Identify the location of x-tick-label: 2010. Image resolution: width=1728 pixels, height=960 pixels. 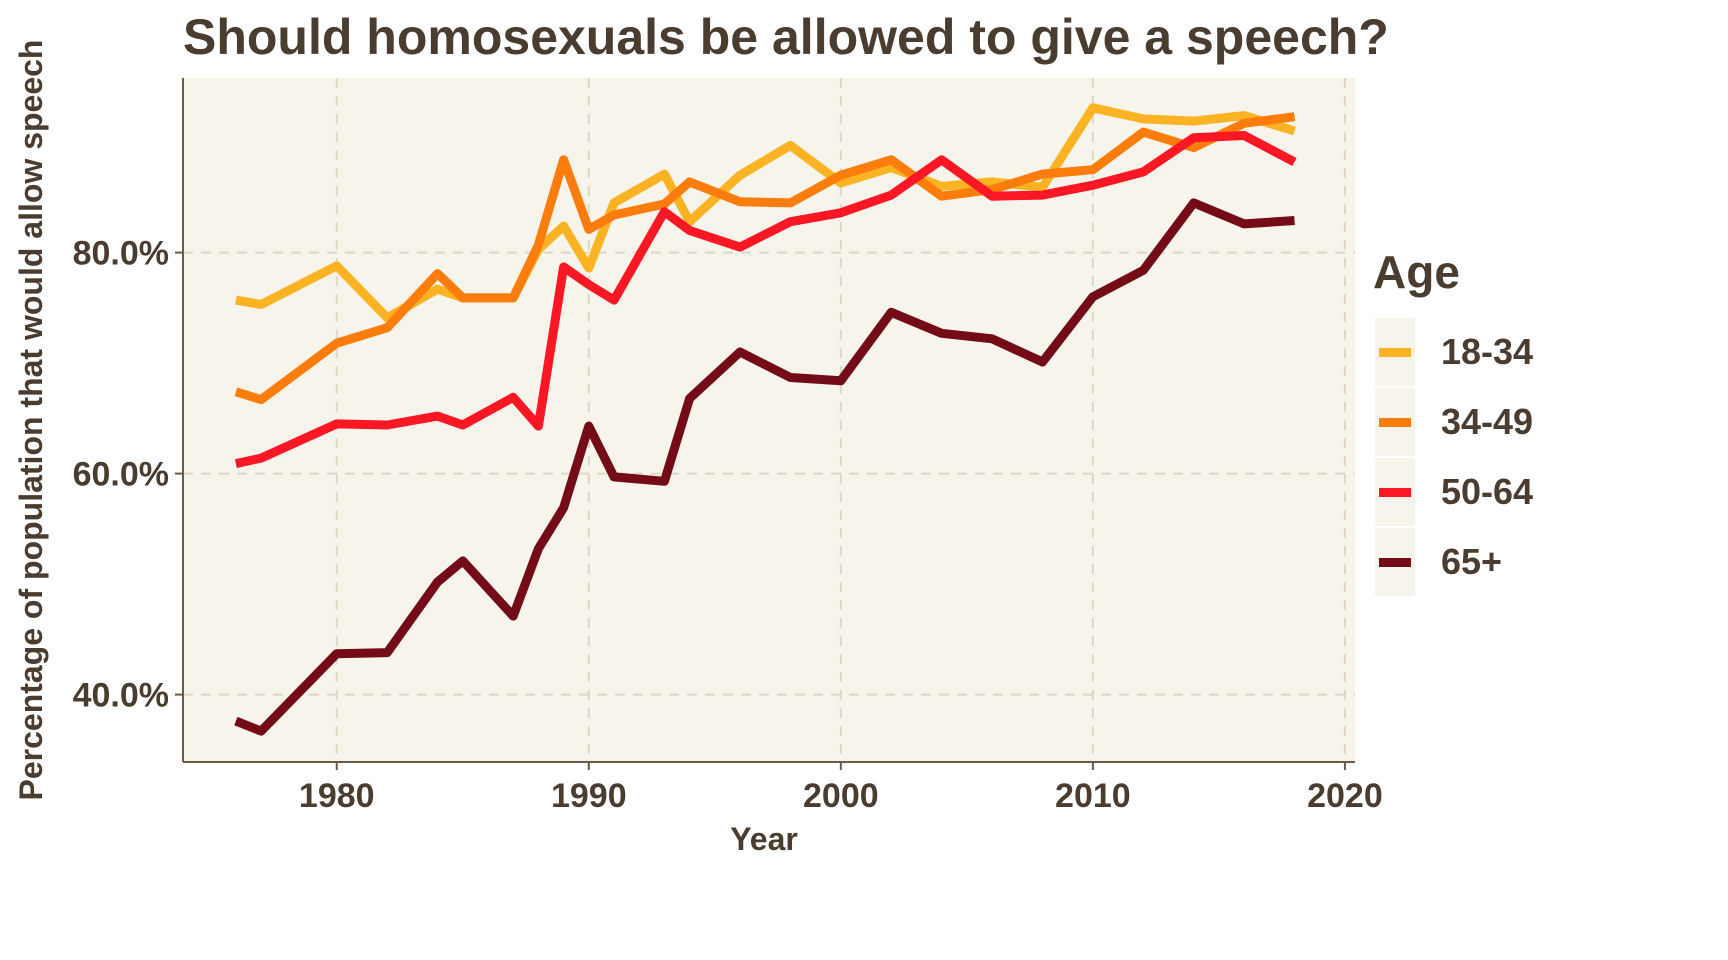
(1093, 796).